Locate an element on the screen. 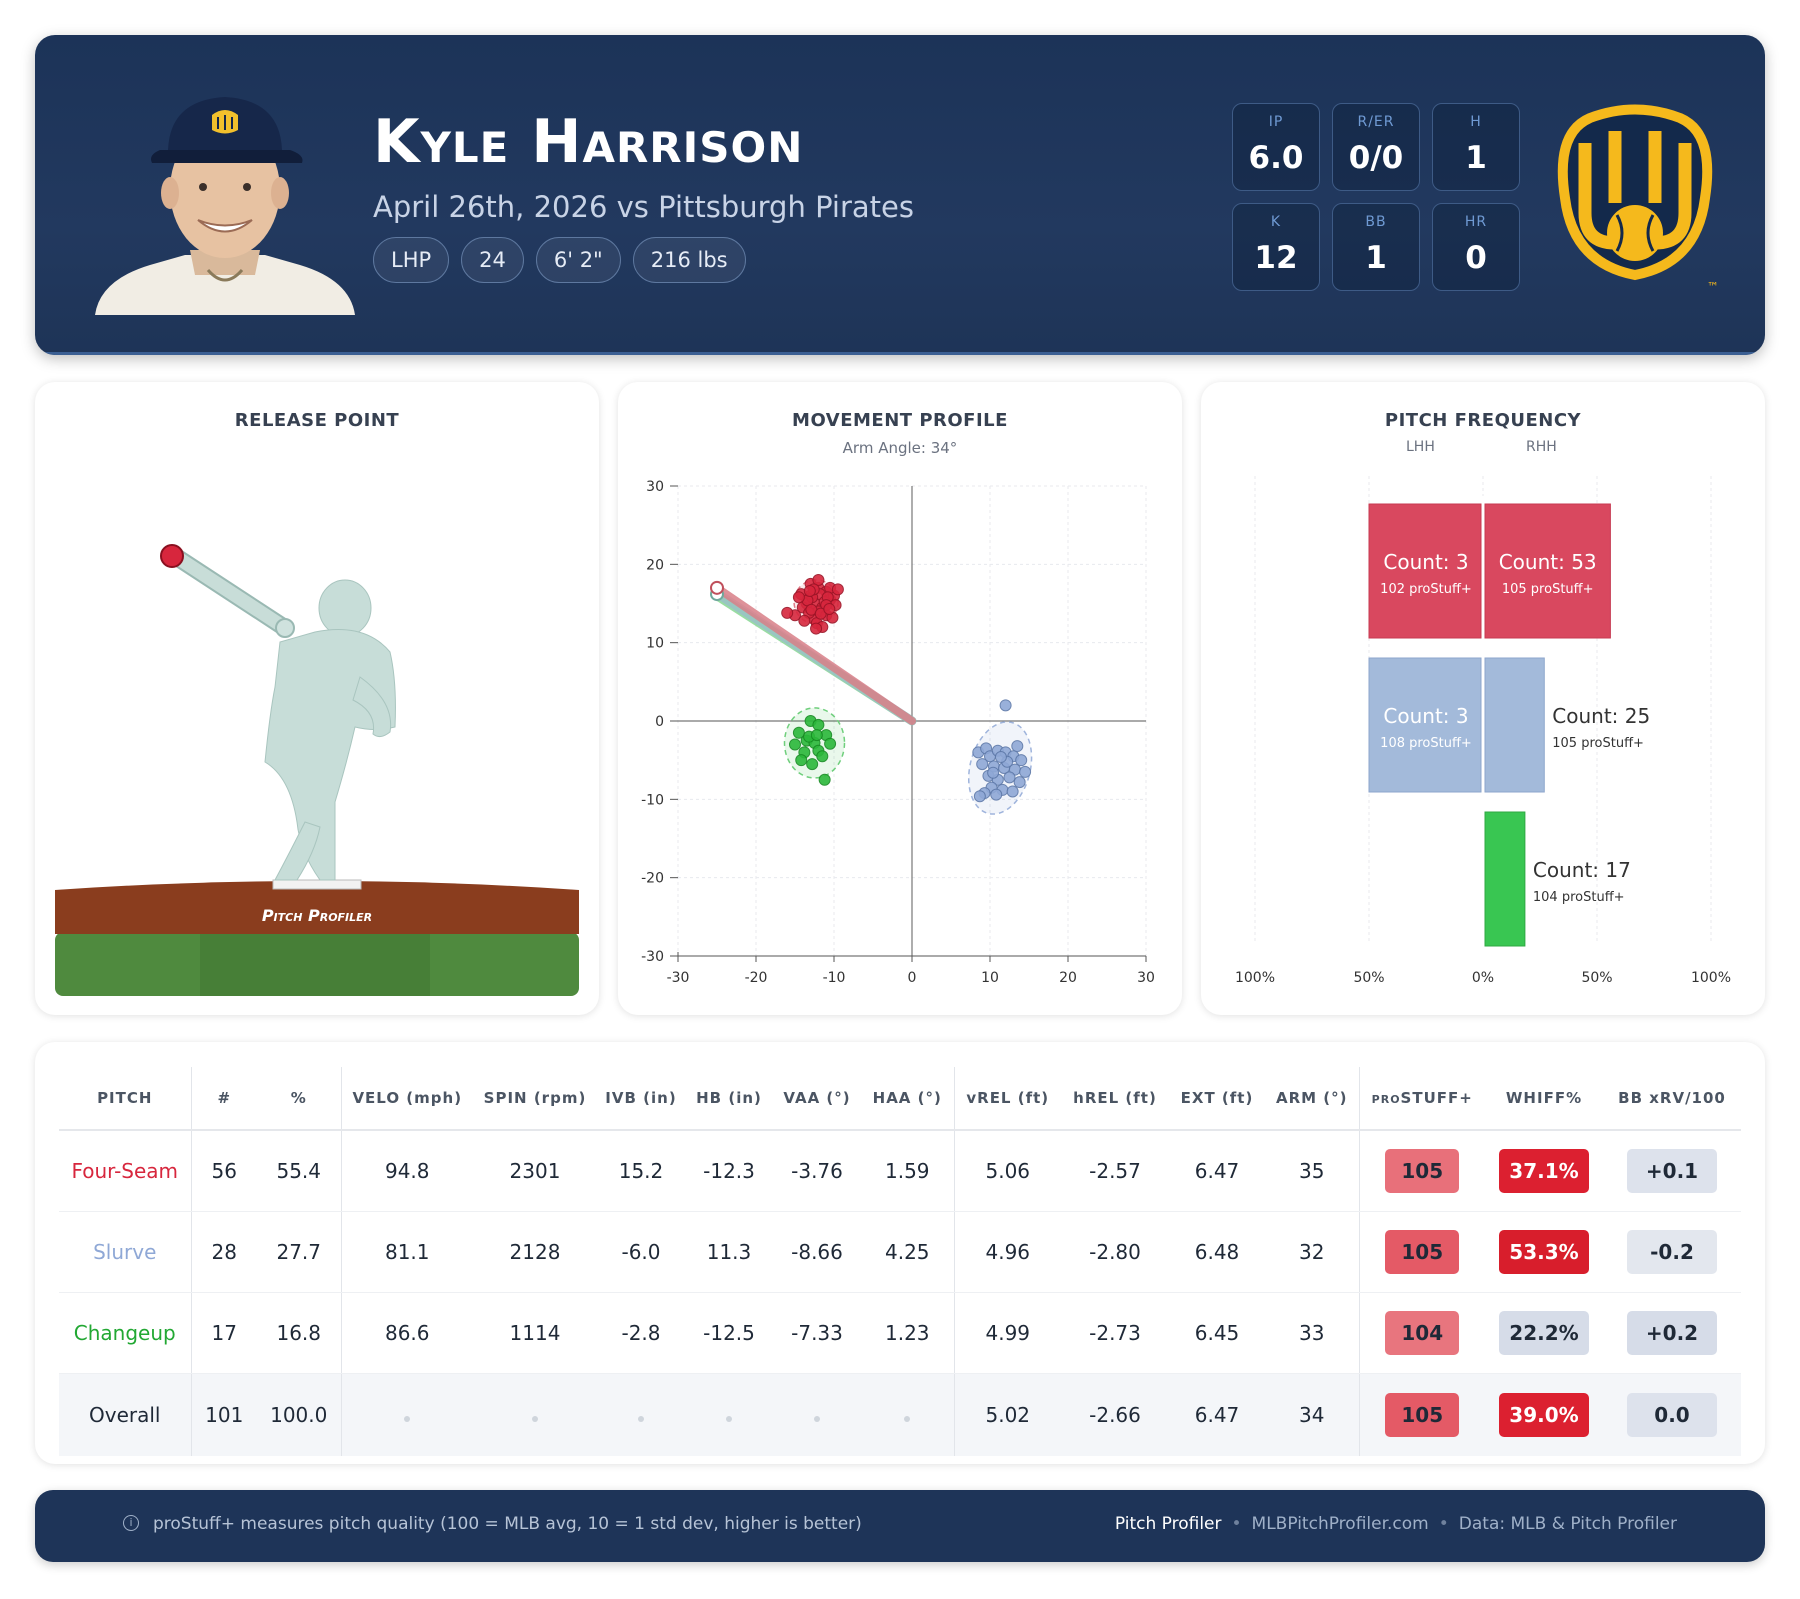 This screenshot has width=1800, height=1599. team-logo-icon: ™ is located at coordinates (1638, 198).